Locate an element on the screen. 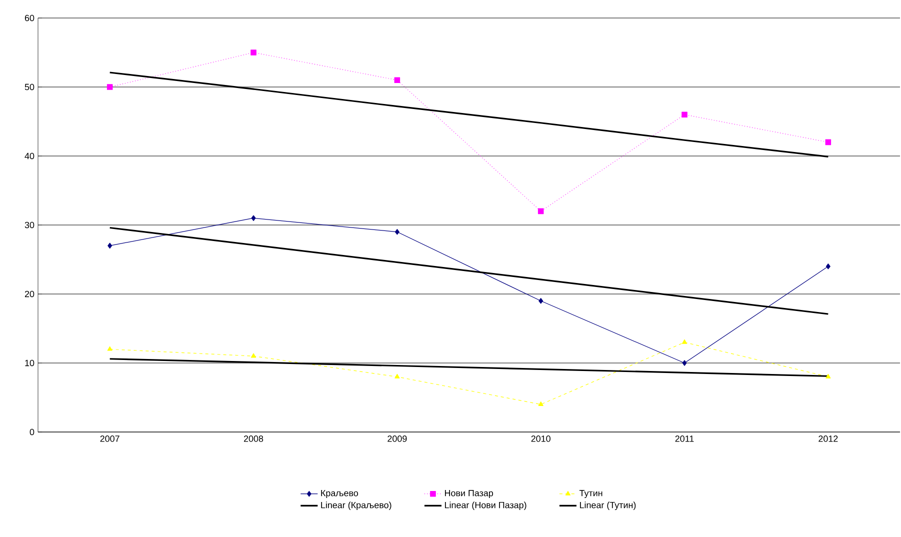  legend-label: Linear (Тутин) is located at coordinates (608, 506).